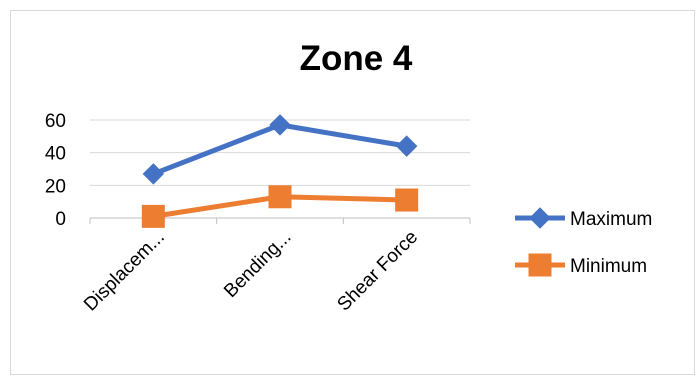 Image resolution: width=700 pixels, height=380 pixels. What do you see at coordinates (540, 265) in the screenshot?
I see `legend-marker-minimum` at bounding box center [540, 265].